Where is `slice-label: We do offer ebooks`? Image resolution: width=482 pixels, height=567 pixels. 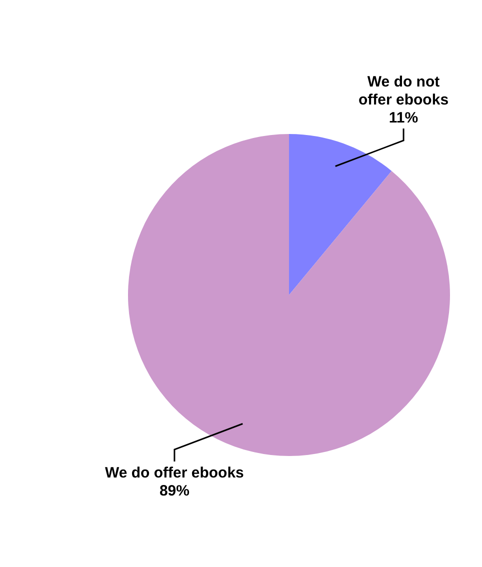
slice-label: We do offer ebooks is located at coordinates (174, 473).